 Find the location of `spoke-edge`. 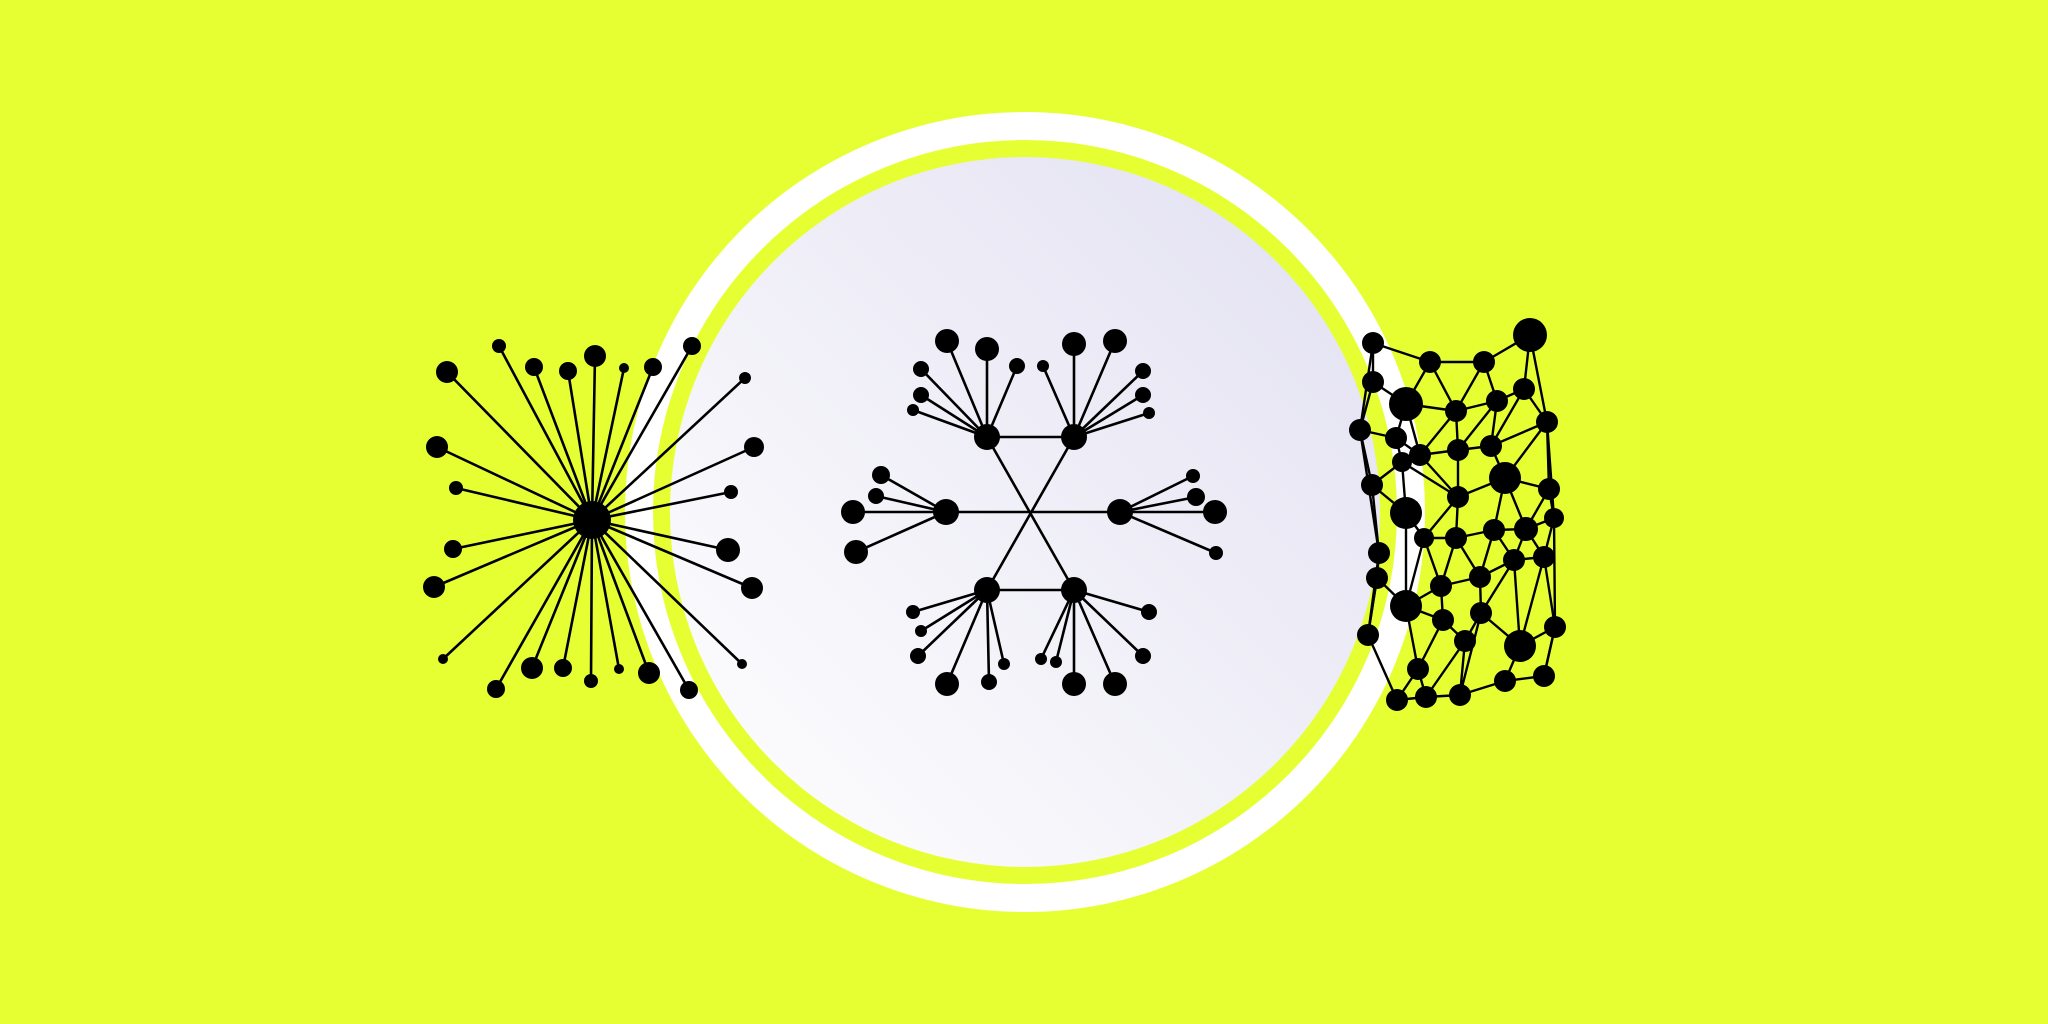

spoke-edge is located at coordinates (591, 600).